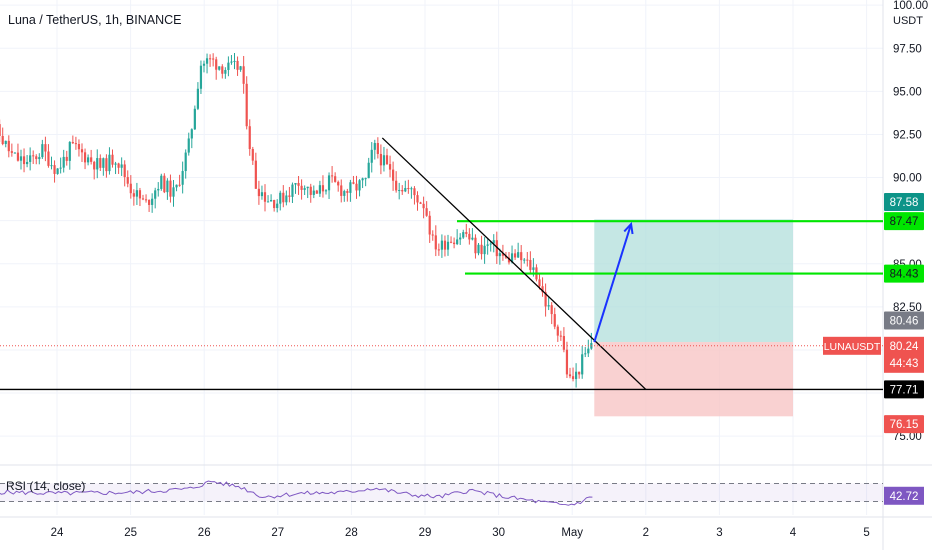  What do you see at coordinates (613, 283) in the screenshot?
I see `projection-arrow` at bounding box center [613, 283].